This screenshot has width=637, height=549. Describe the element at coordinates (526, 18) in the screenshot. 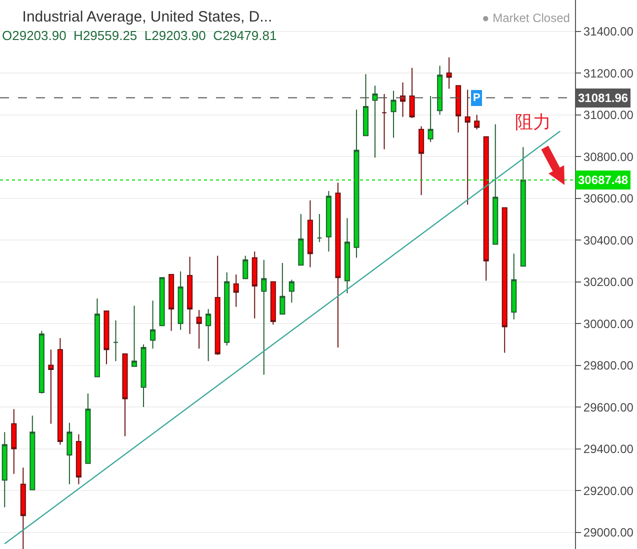

I see `annotation: ● Market Closed` at that location.